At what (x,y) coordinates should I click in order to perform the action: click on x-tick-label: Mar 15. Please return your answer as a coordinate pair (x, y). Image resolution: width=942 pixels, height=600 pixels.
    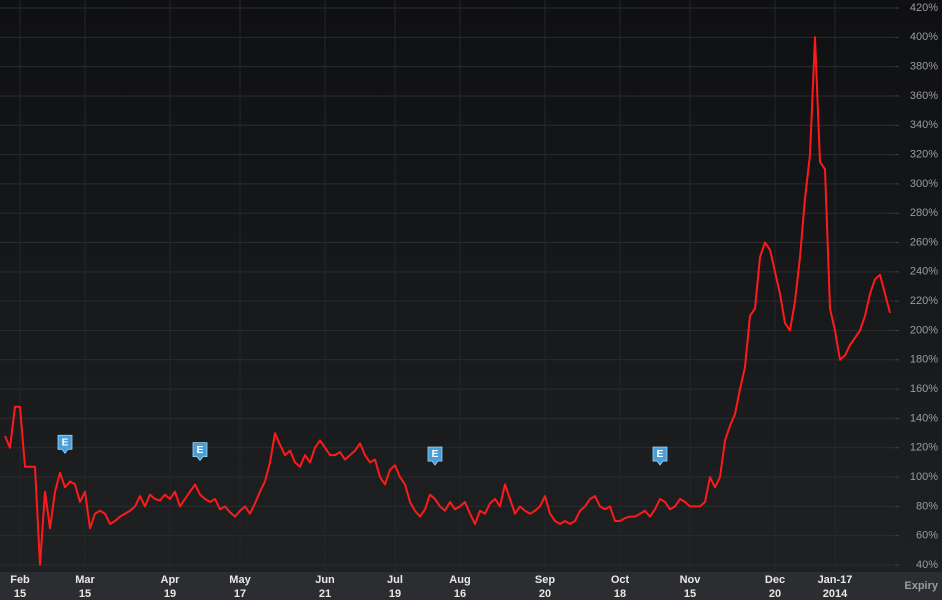
    Looking at the image, I should click on (85, 587).